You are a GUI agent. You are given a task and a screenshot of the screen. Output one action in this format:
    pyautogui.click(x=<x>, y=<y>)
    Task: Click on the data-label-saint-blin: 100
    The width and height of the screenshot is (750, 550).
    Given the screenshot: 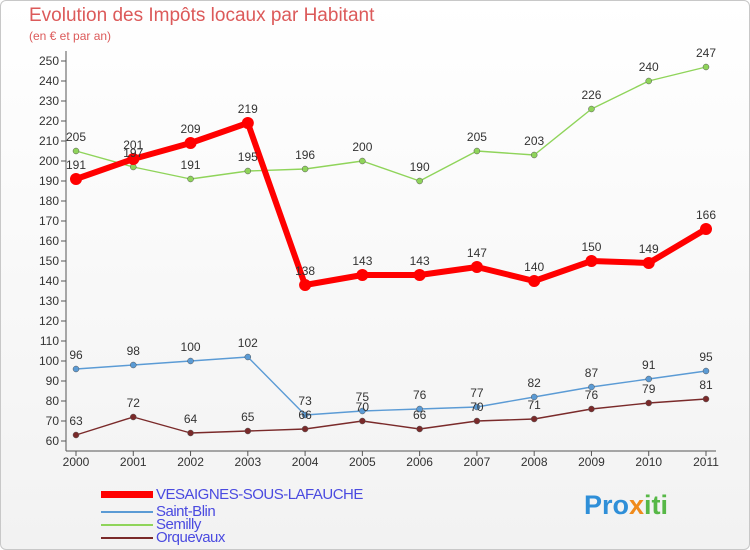 What is the action you would take?
    pyautogui.click(x=191, y=347)
    